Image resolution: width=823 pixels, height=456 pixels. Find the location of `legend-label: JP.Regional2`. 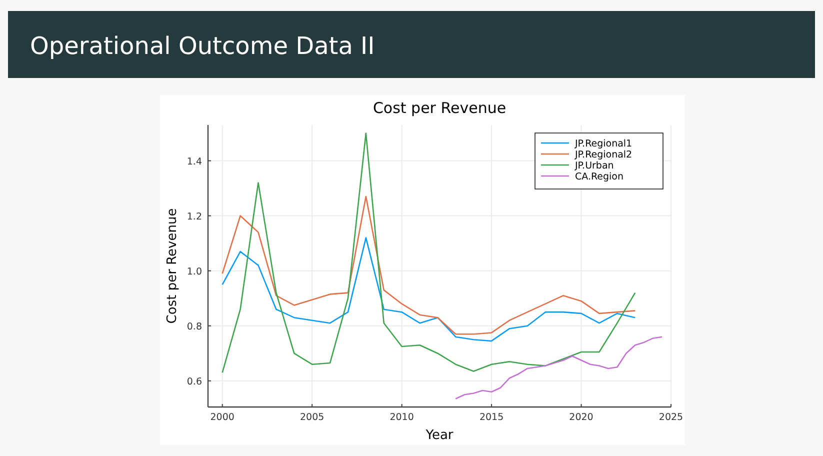

legend-label: JP.Regional2 is located at coordinates (603, 155).